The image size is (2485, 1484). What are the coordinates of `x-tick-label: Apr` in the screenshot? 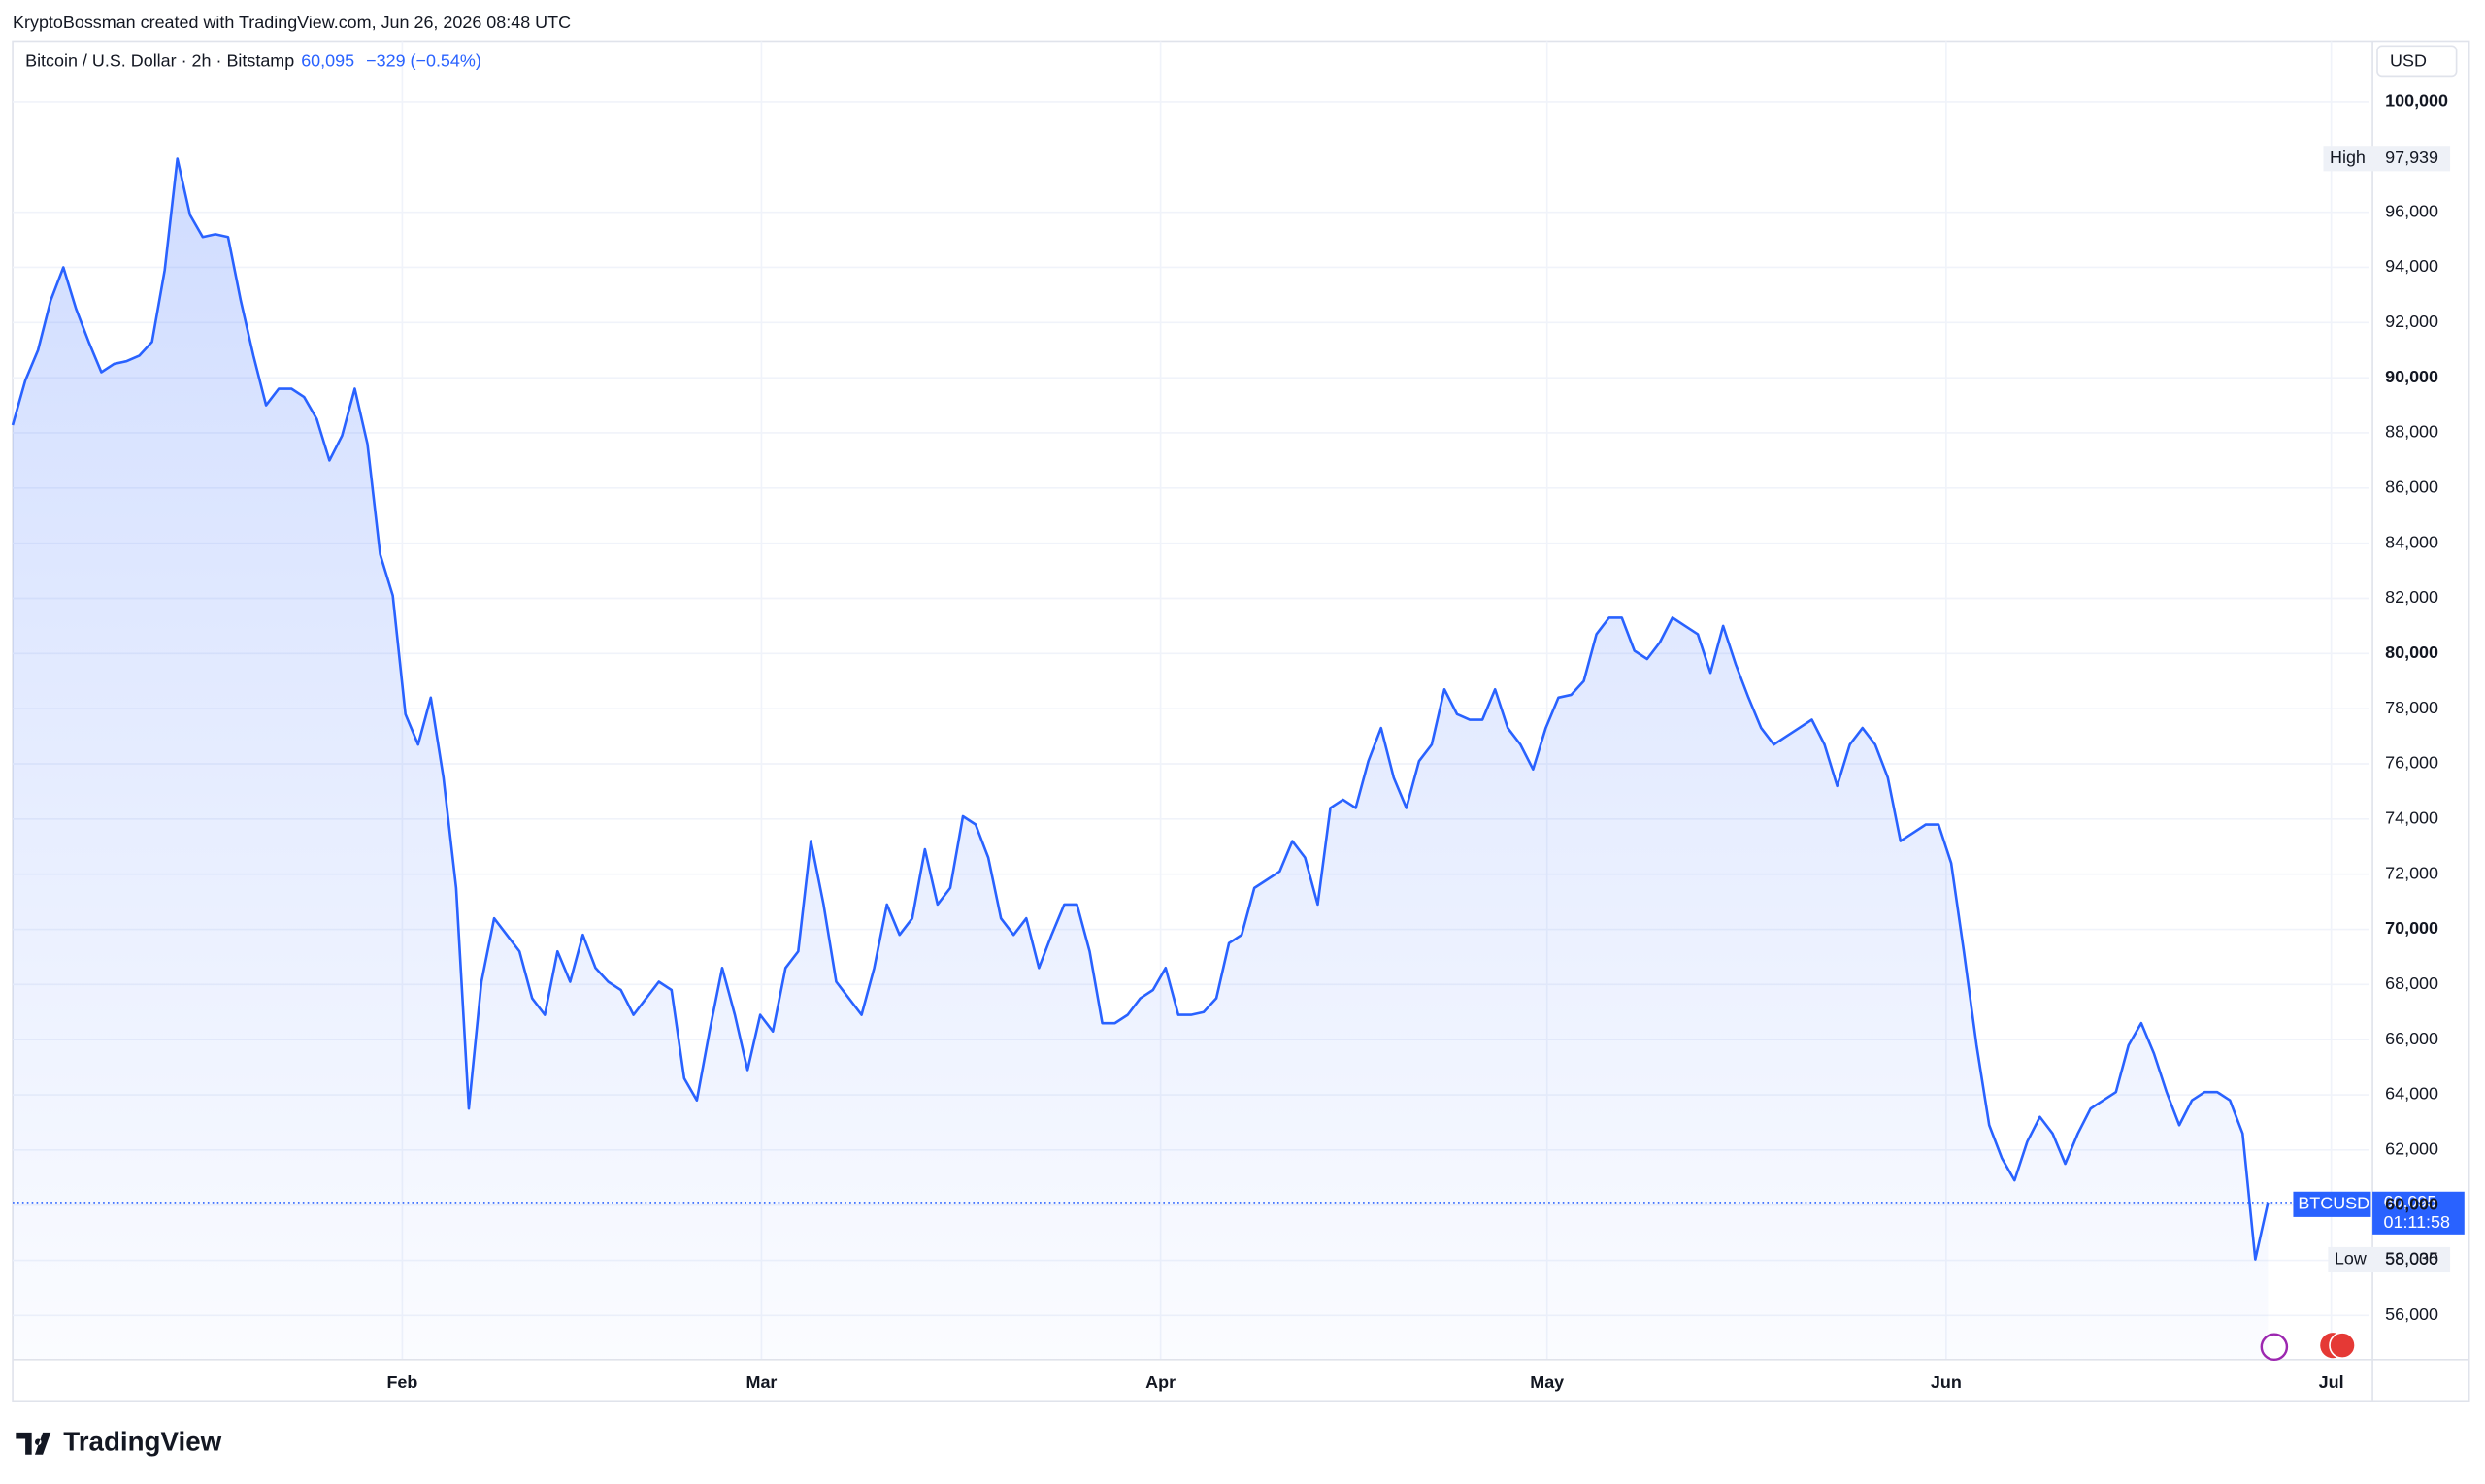 It's located at (1160, 1382).